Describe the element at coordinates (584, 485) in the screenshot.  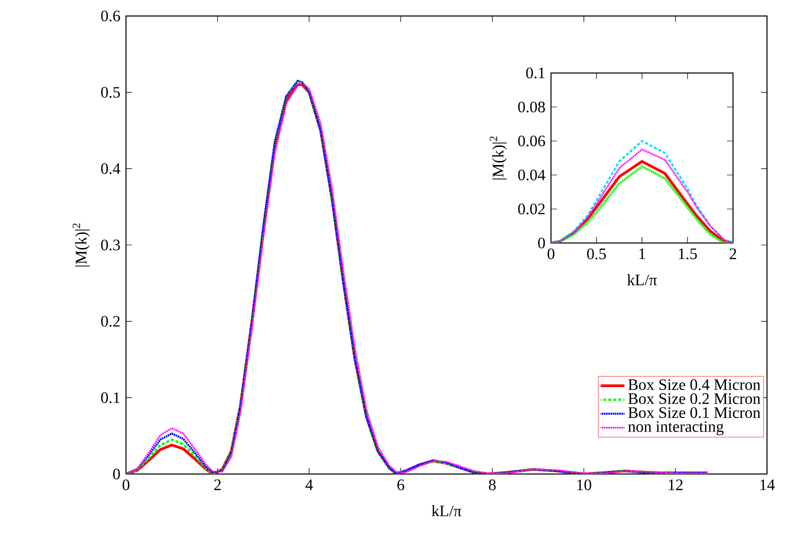
I see `x-tick-label: 10` at that location.